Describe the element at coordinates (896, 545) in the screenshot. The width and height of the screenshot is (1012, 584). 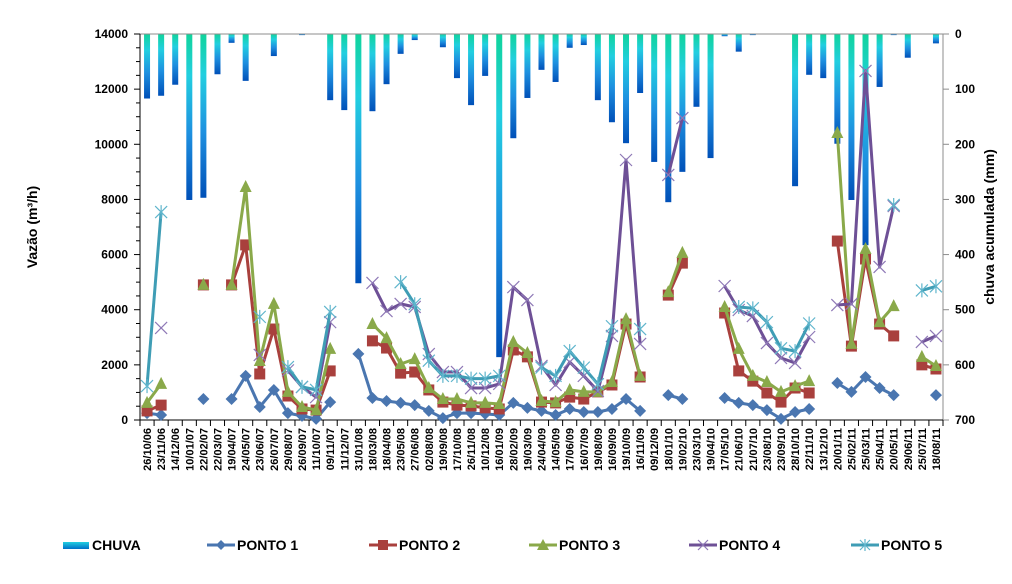
I see `legend-item-ponto-5: PONTO 5` at that location.